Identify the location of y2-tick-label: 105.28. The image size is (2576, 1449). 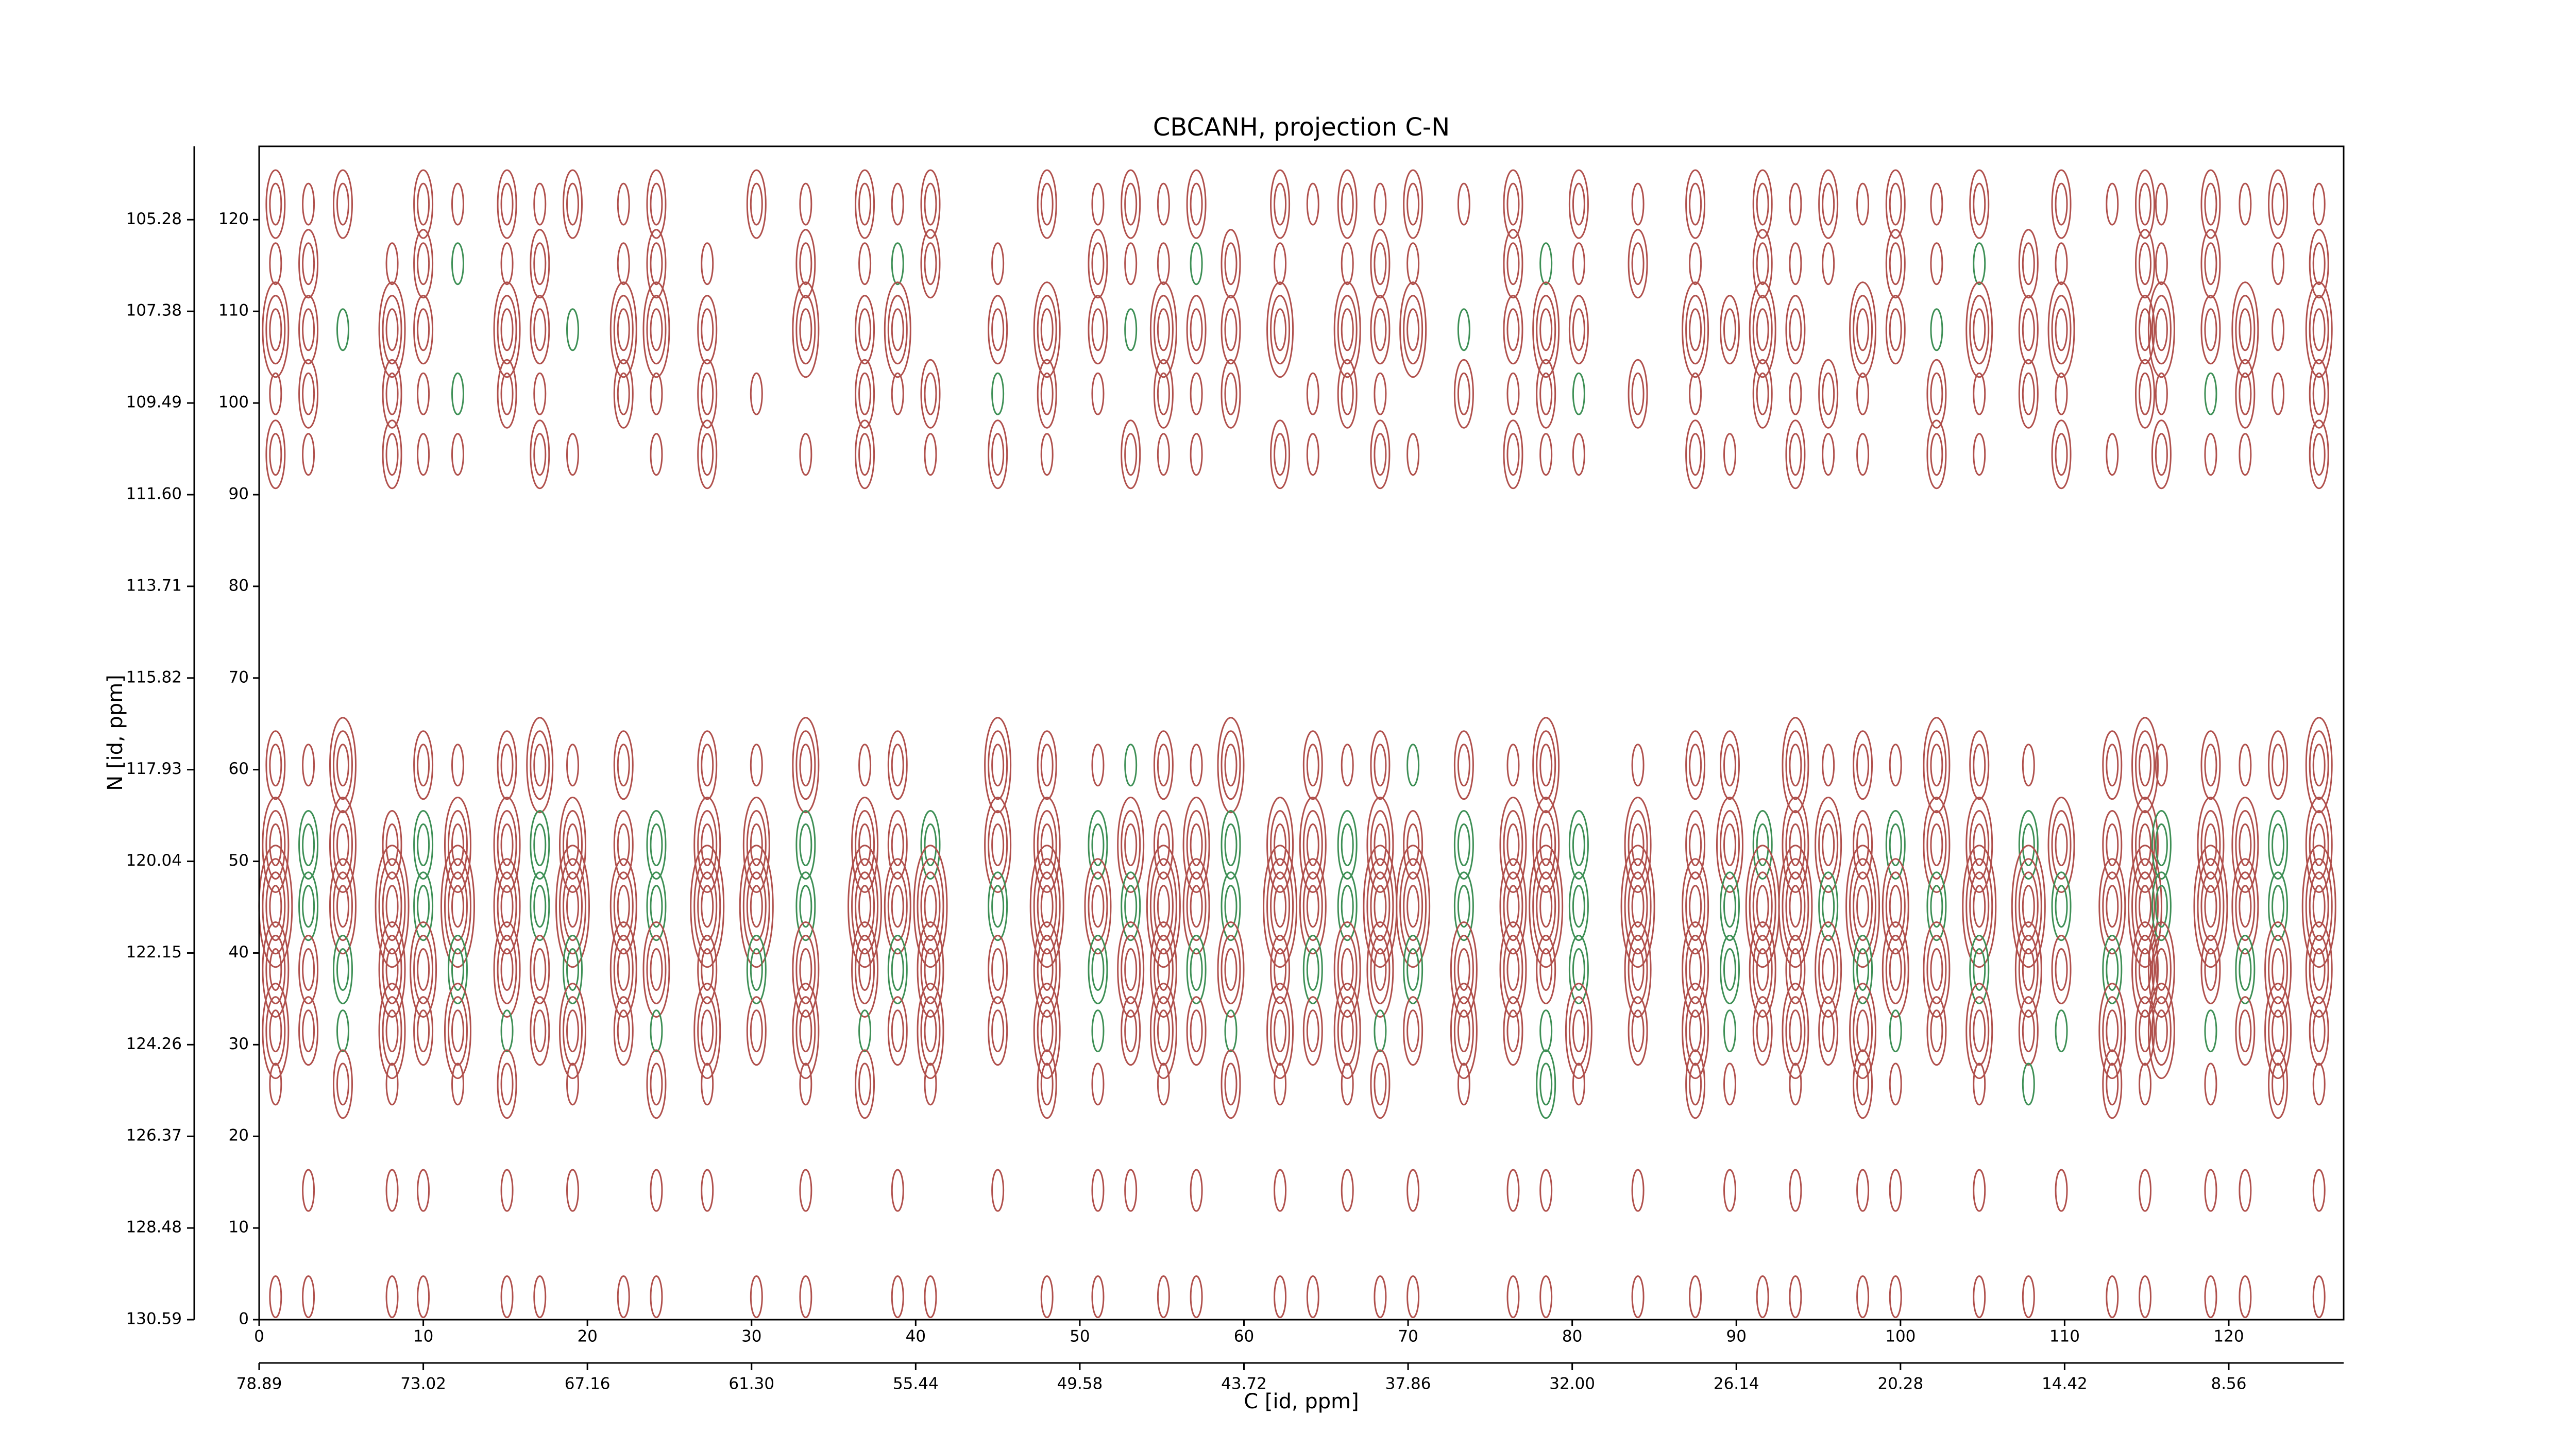
(154, 219).